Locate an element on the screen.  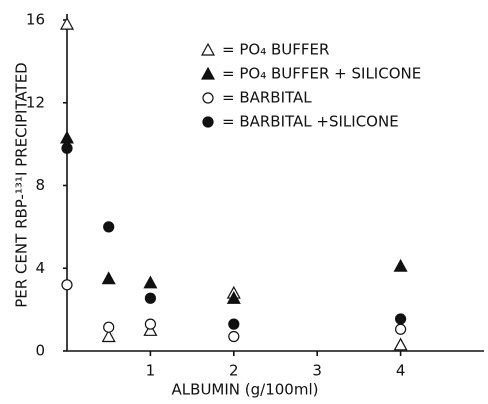
y-tick-label: 12 is located at coordinates (35, 102).